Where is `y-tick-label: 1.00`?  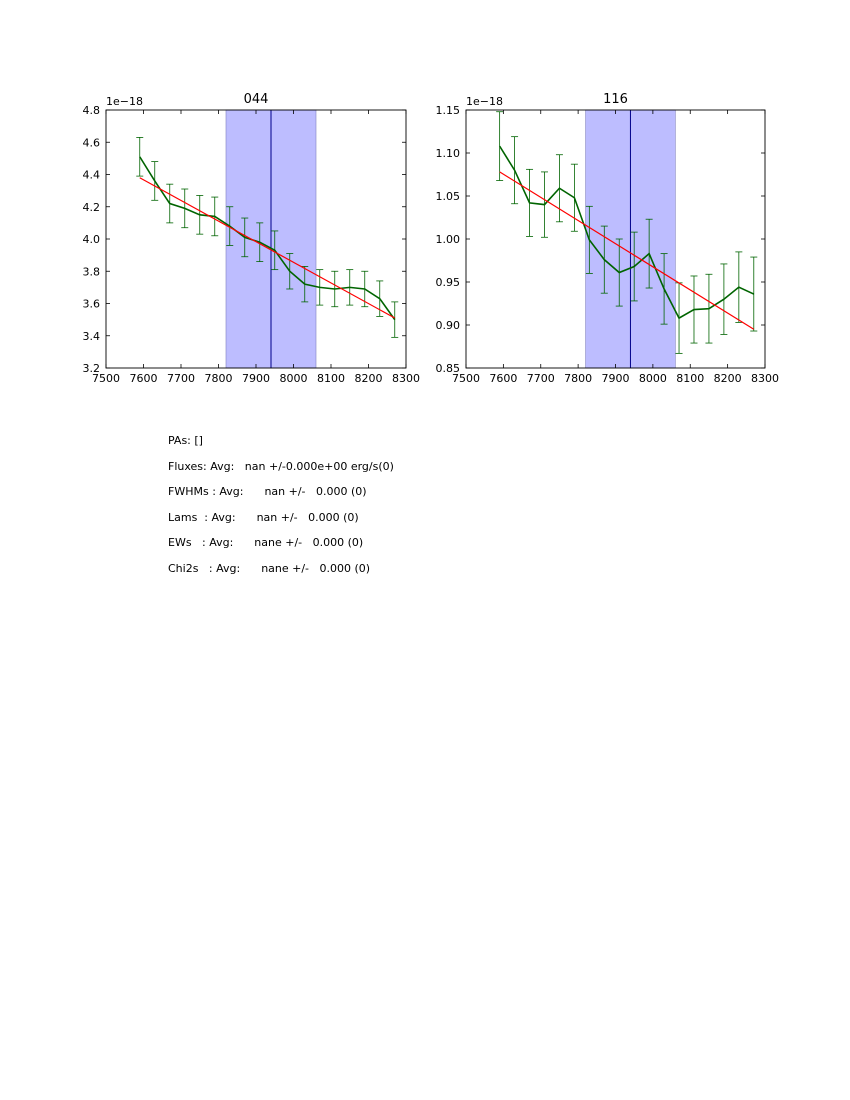 y-tick-label: 1.00 is located at coordinates (448, 239).